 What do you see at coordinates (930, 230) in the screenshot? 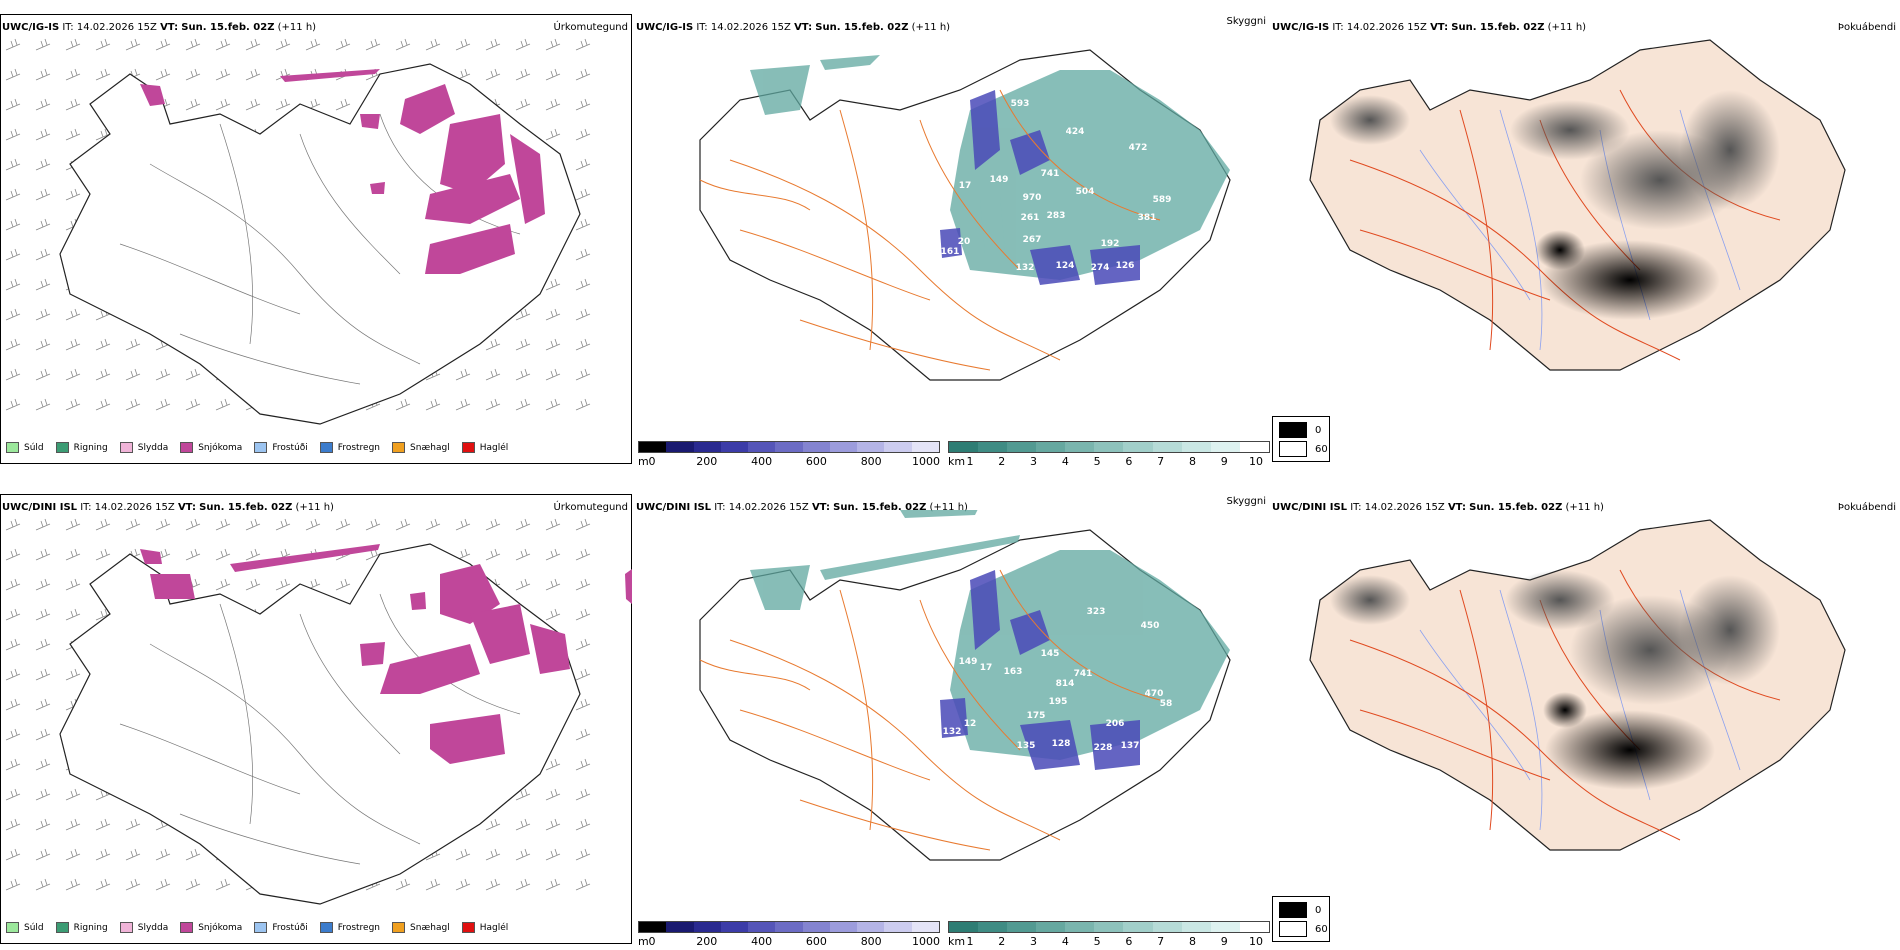
I see `roads-orange` at bounding box center [930, 230].